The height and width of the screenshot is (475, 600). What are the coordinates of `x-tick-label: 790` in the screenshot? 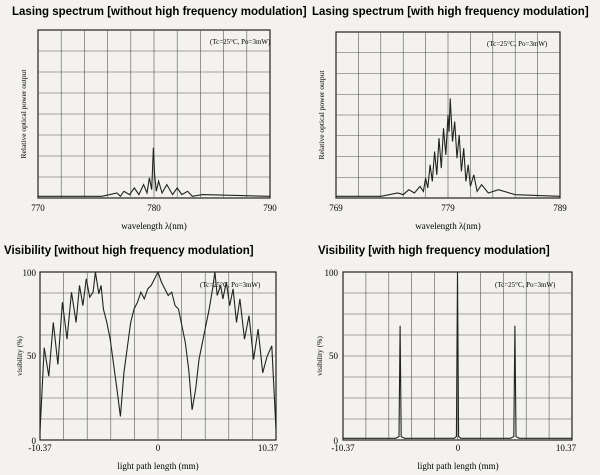 It's located at (270, 208).